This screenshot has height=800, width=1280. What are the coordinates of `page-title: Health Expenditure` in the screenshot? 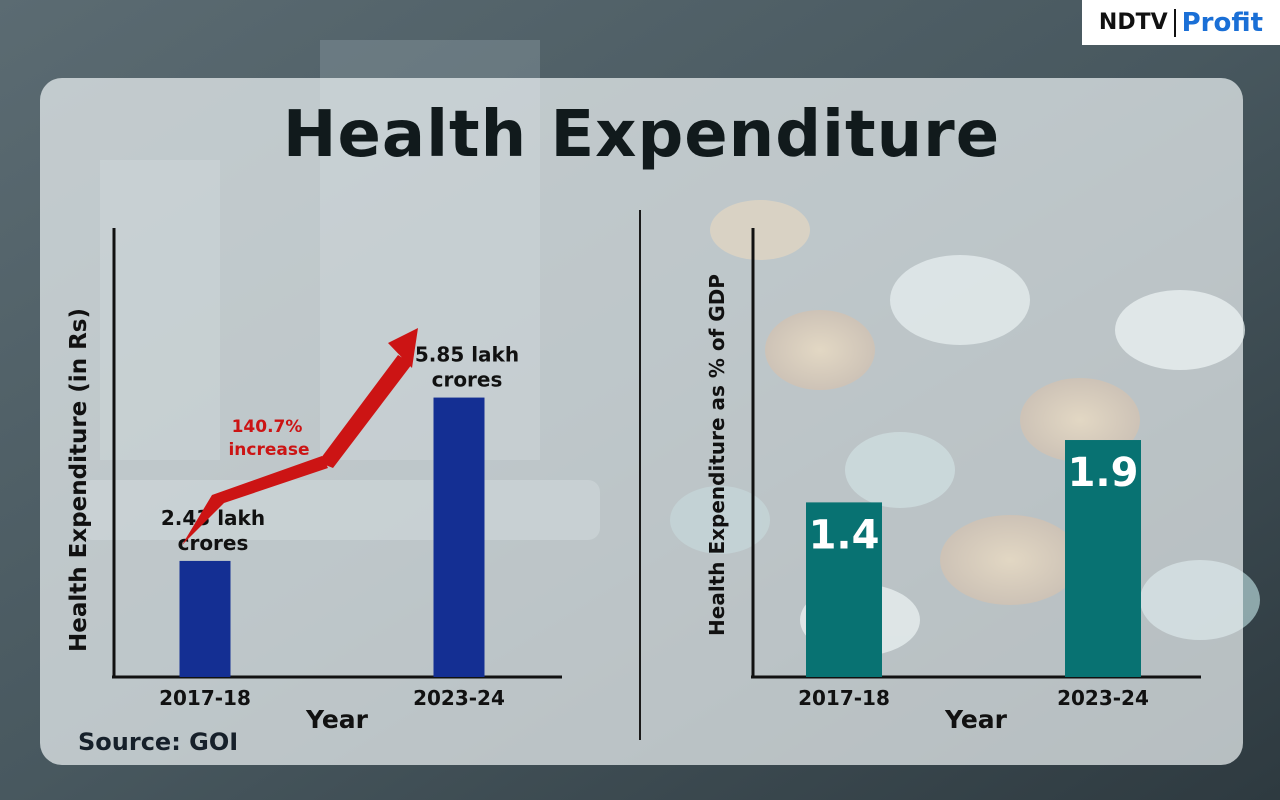 It's located at (641, 135).